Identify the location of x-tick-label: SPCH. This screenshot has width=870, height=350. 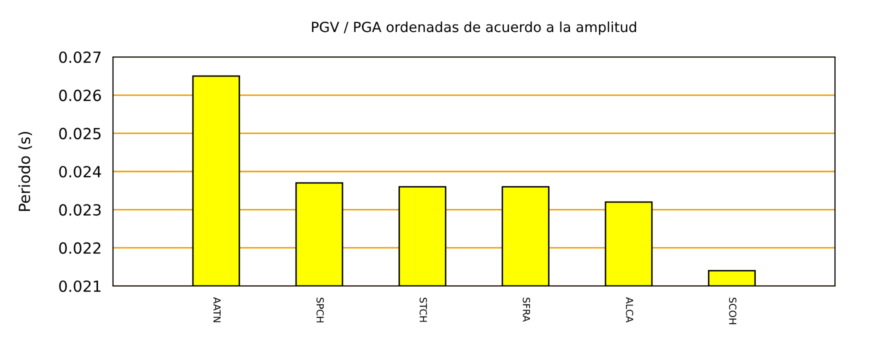
(320, 310).